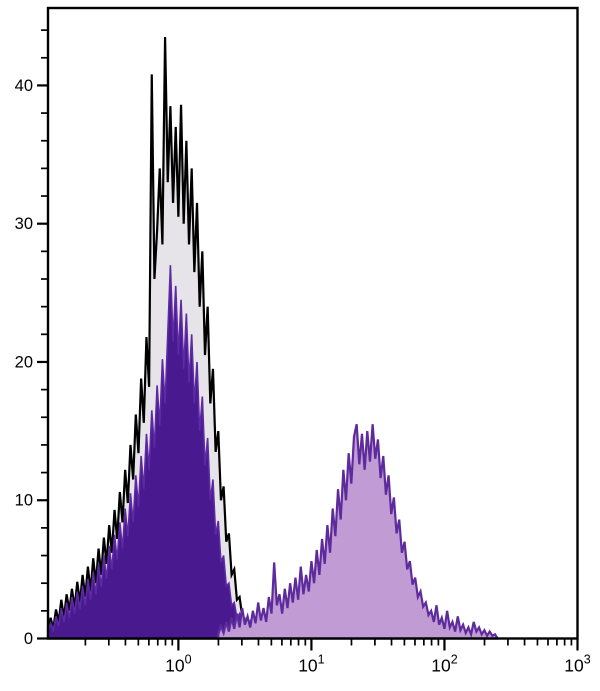 The image size is (600, 691). What do you see at coordinates (24, 362) in the screenshot?
I see `y-axis-tick-label: 20` at bounding box center [24, 362].